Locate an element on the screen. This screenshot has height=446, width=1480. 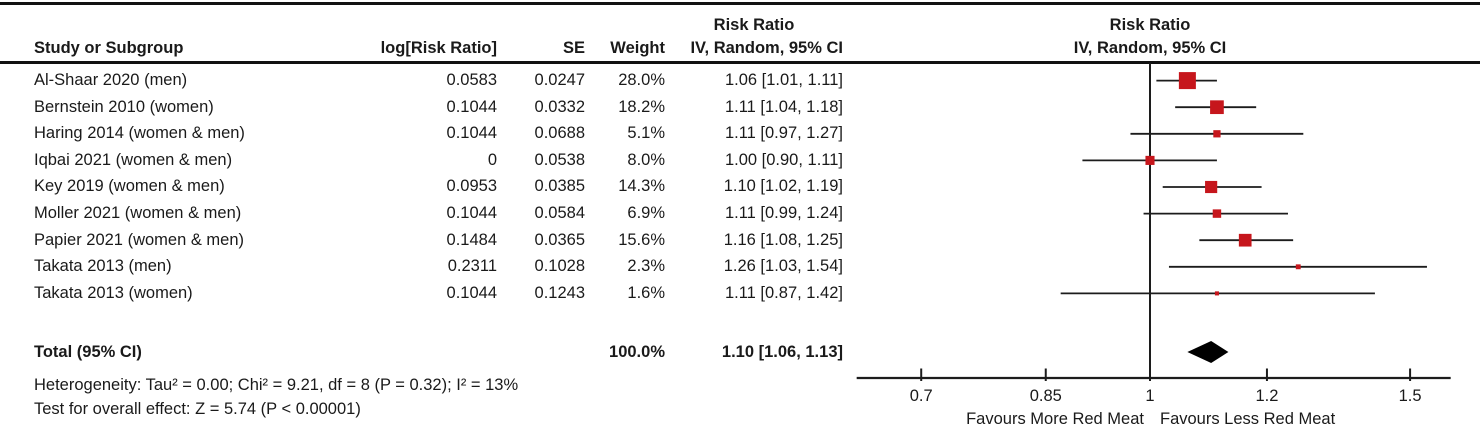
axis-tick-label: 0.7 is located at coordinates (921, 396).